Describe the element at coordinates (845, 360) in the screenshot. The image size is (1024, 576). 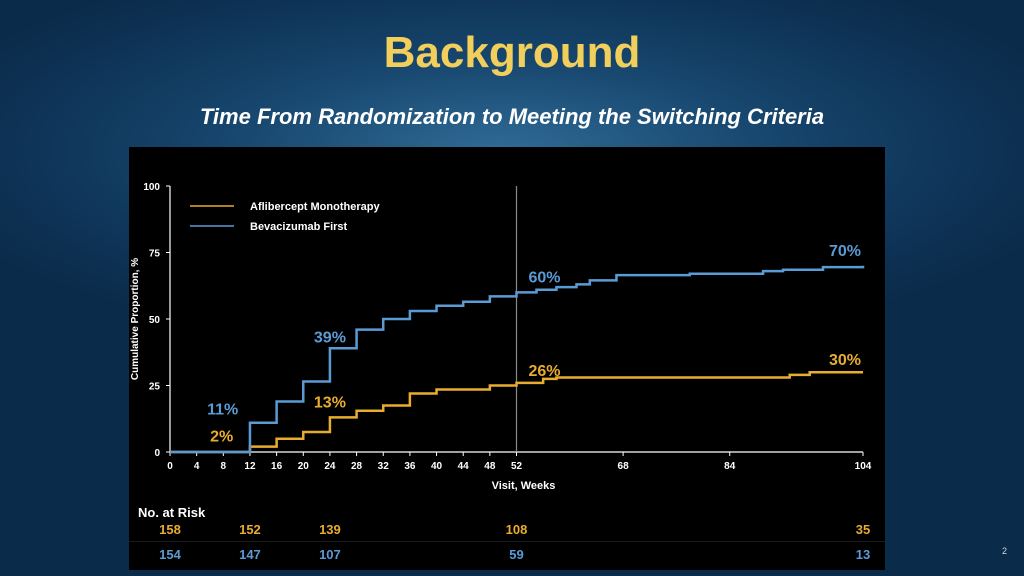
I see `data-label: 30%` at that location.